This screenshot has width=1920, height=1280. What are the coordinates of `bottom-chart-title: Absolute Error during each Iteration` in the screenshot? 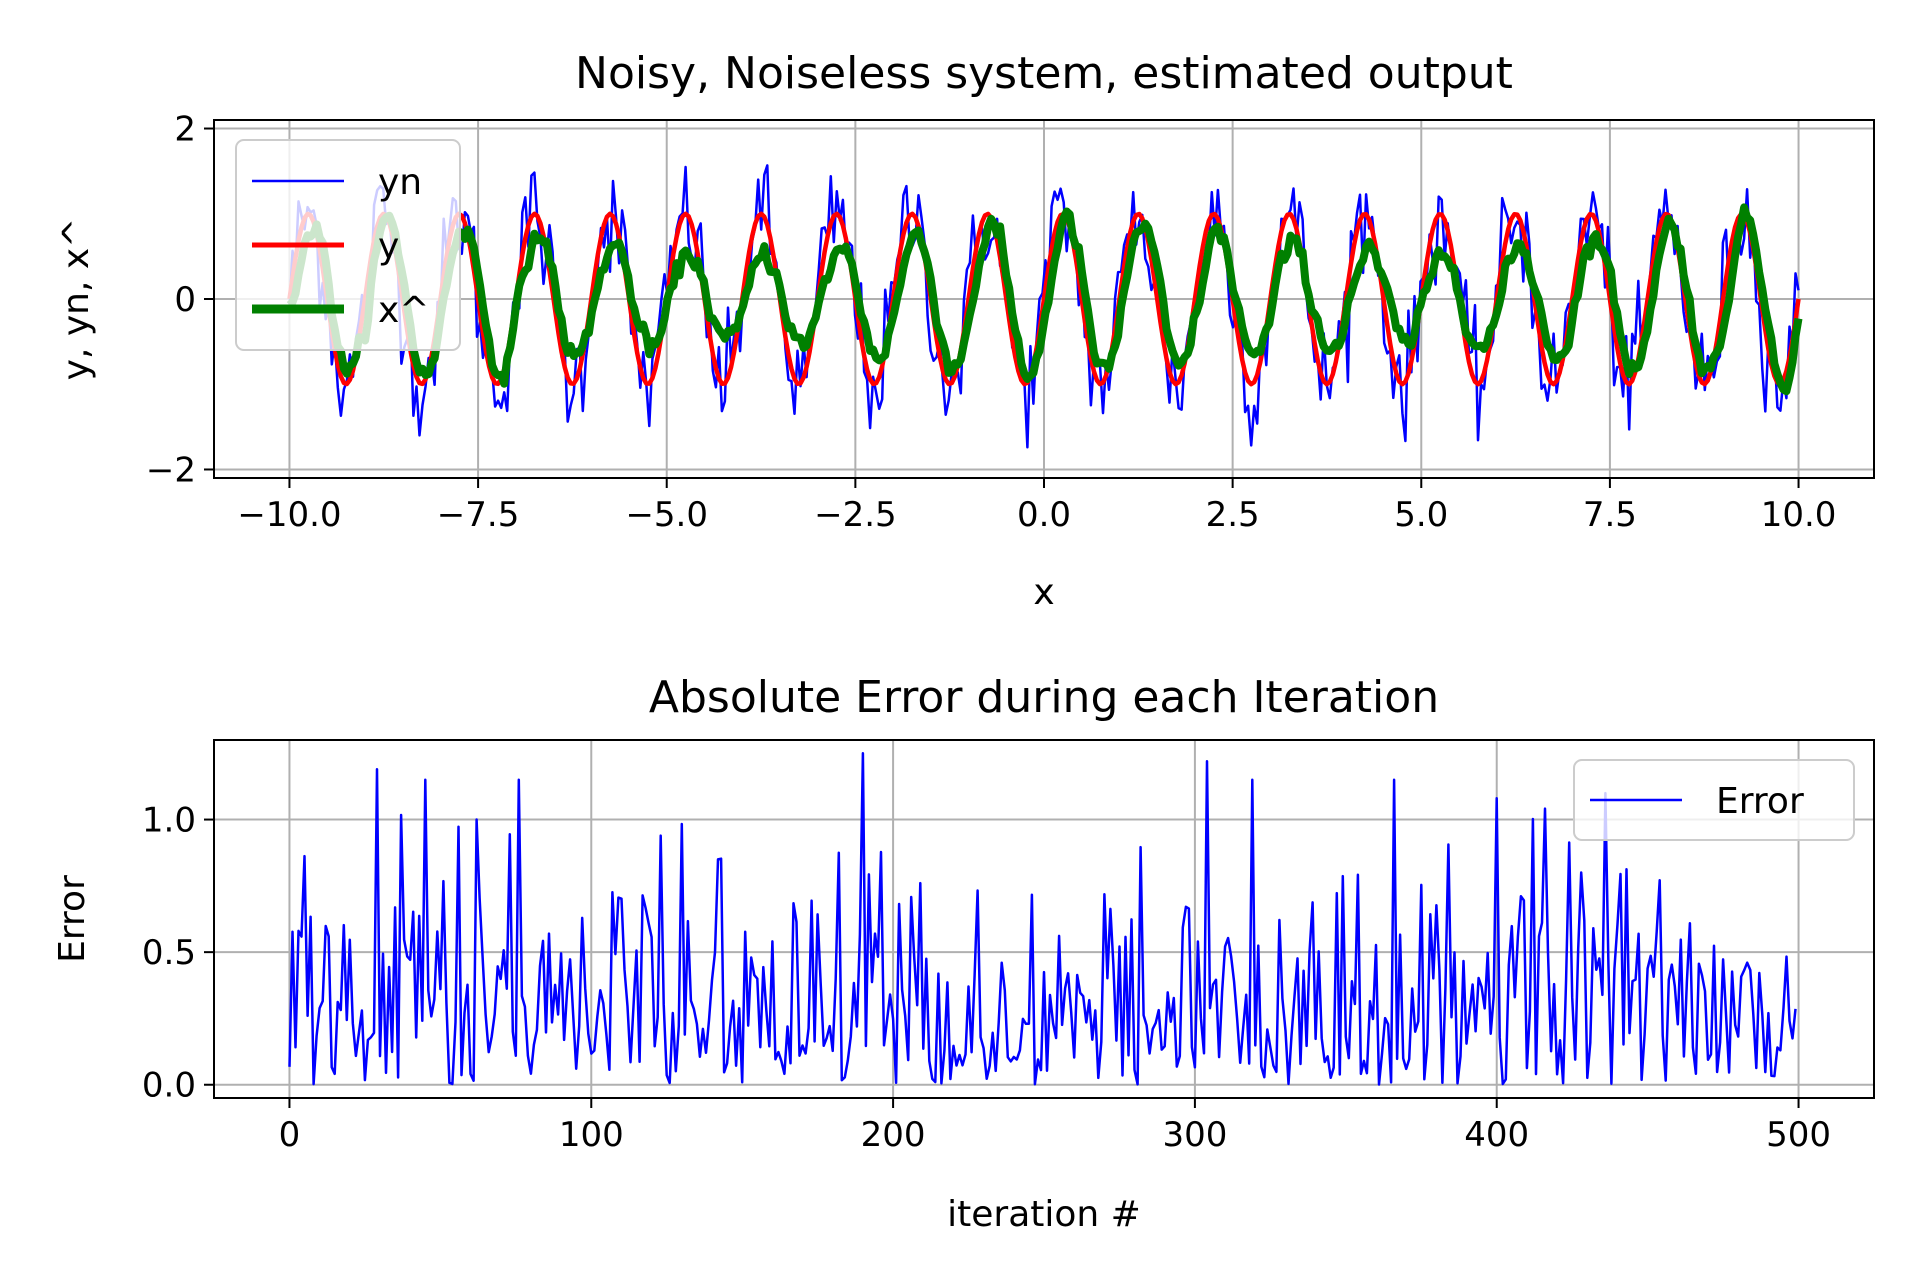 It's located at (1044, 697).